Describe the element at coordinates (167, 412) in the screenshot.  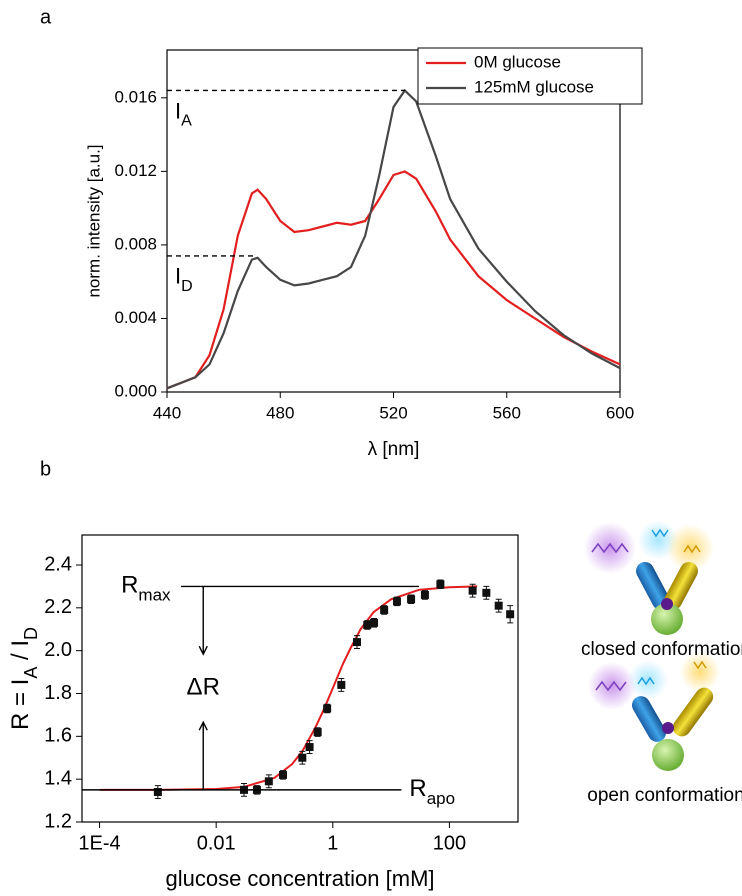
I see `x-tick-label: 440` at that location.